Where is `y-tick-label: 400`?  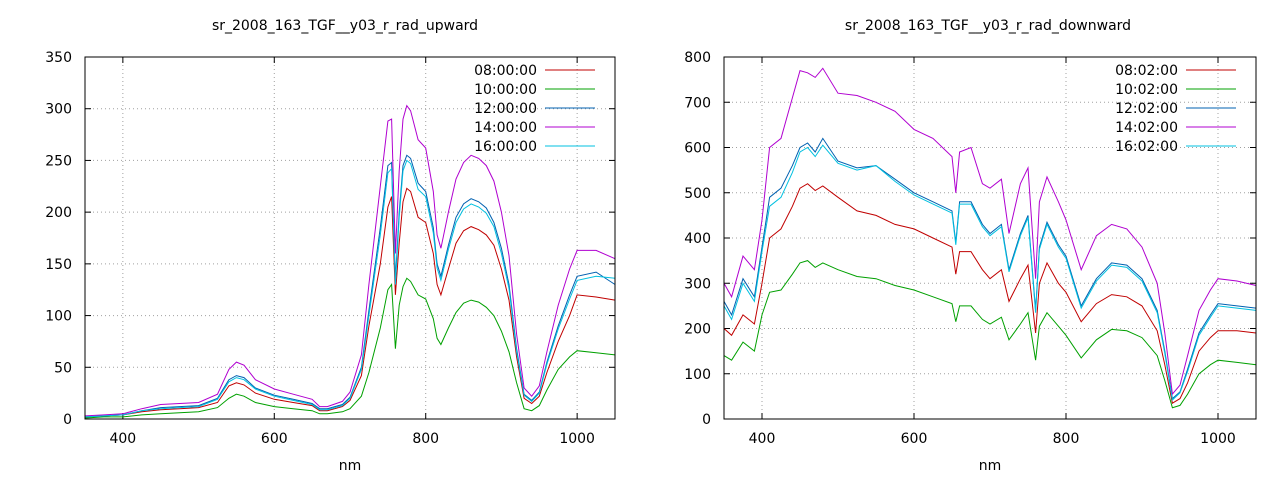
y-tick-label: 400 is located at coordinates (697, 239).